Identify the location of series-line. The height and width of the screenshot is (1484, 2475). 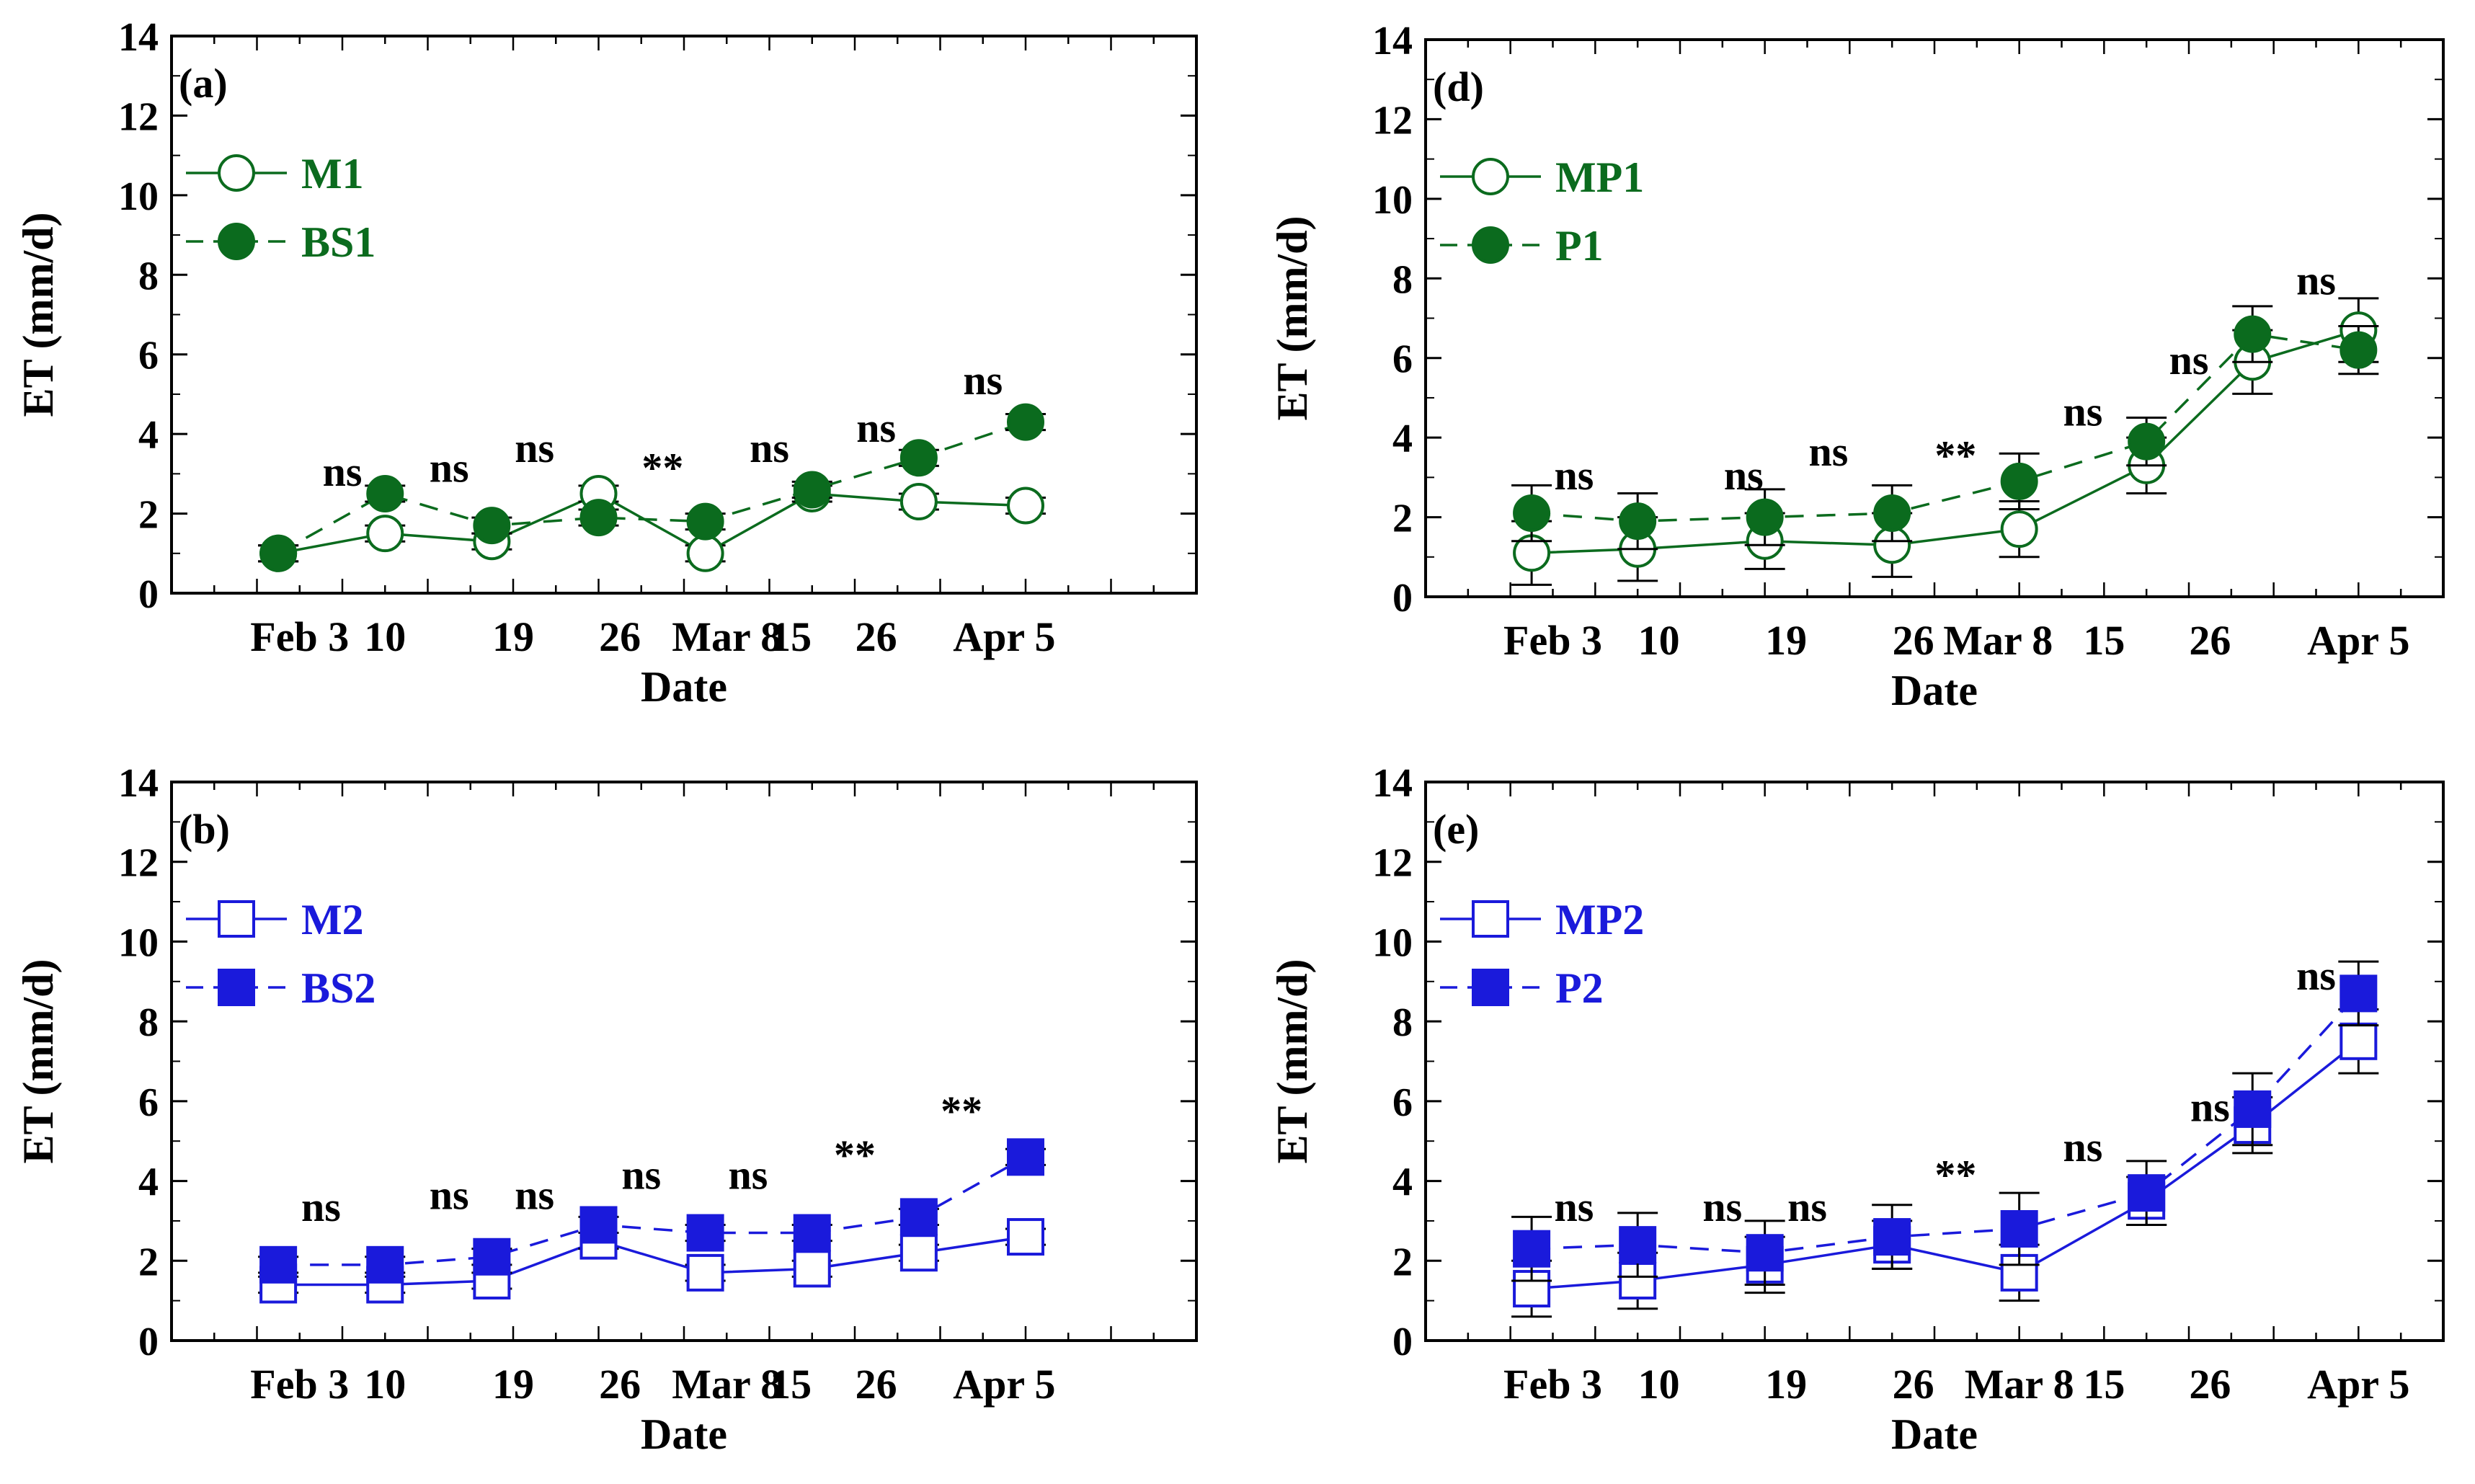
(1945, 427).